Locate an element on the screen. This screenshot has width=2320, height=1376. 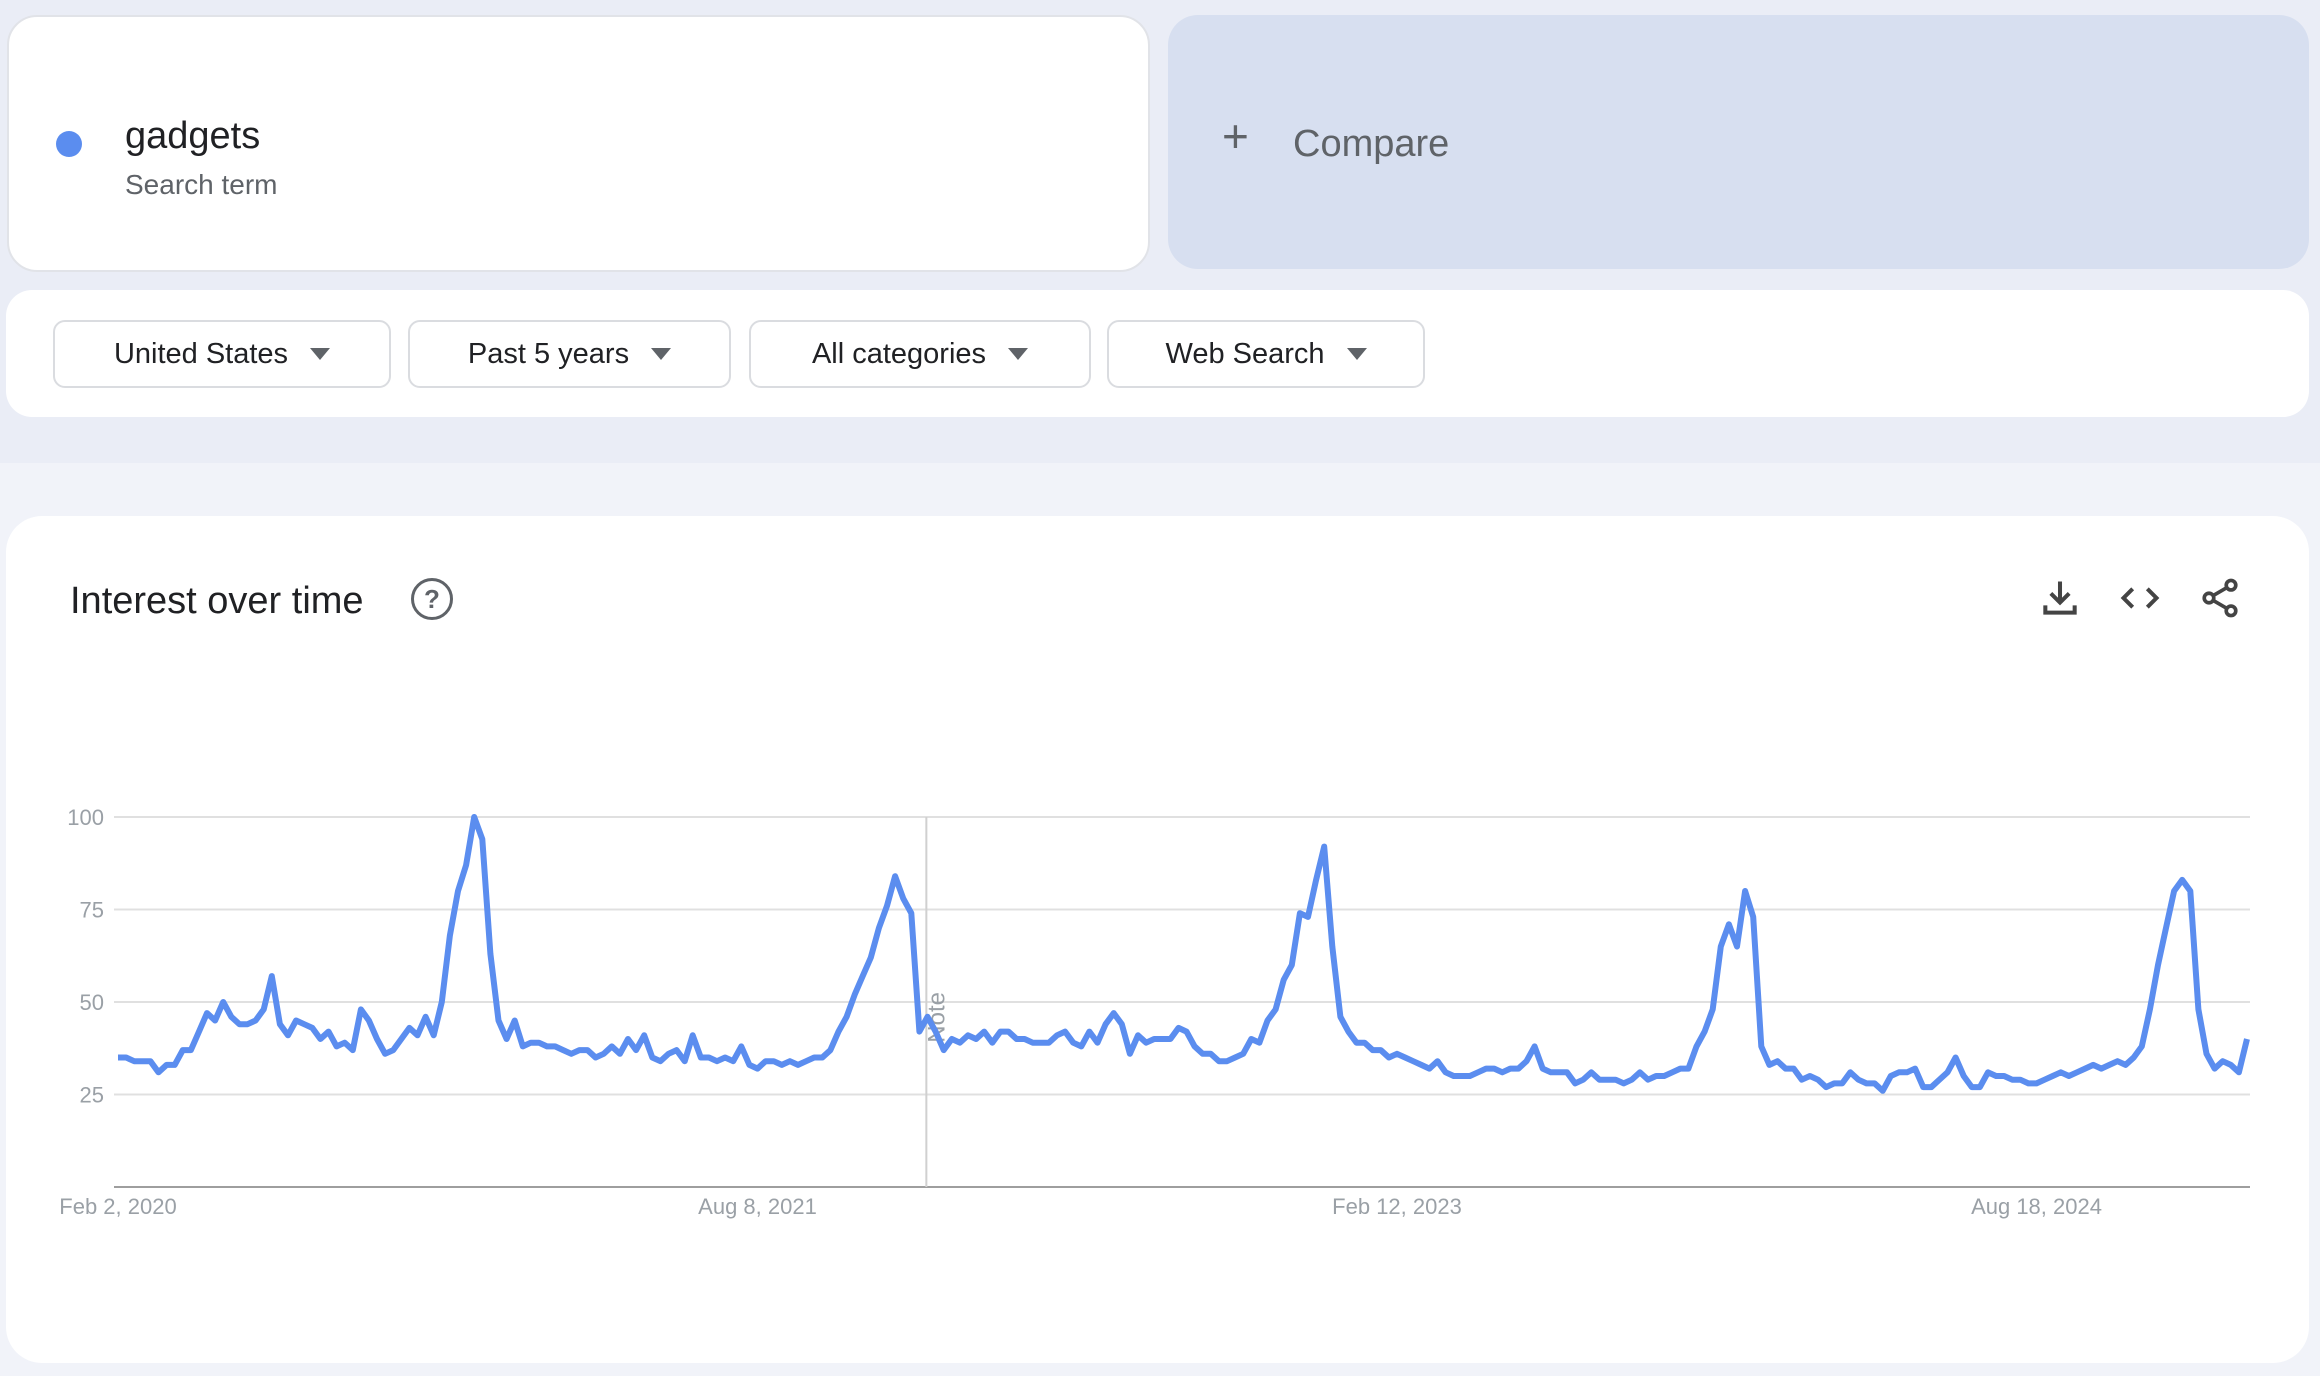
share-icon is located at coordinates (2220, 598).